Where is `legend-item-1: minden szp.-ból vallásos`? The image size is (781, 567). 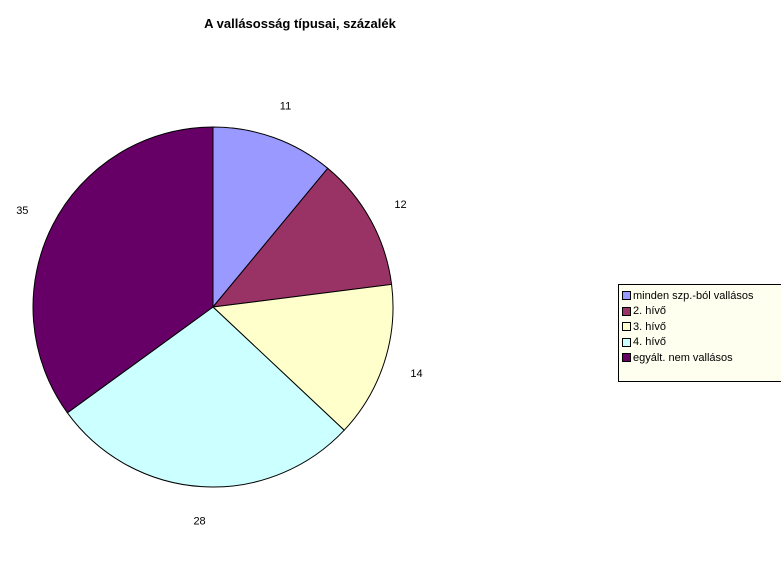
legend-item-1: minden szp.-ból vallásos is located at coordinates (701, 296).